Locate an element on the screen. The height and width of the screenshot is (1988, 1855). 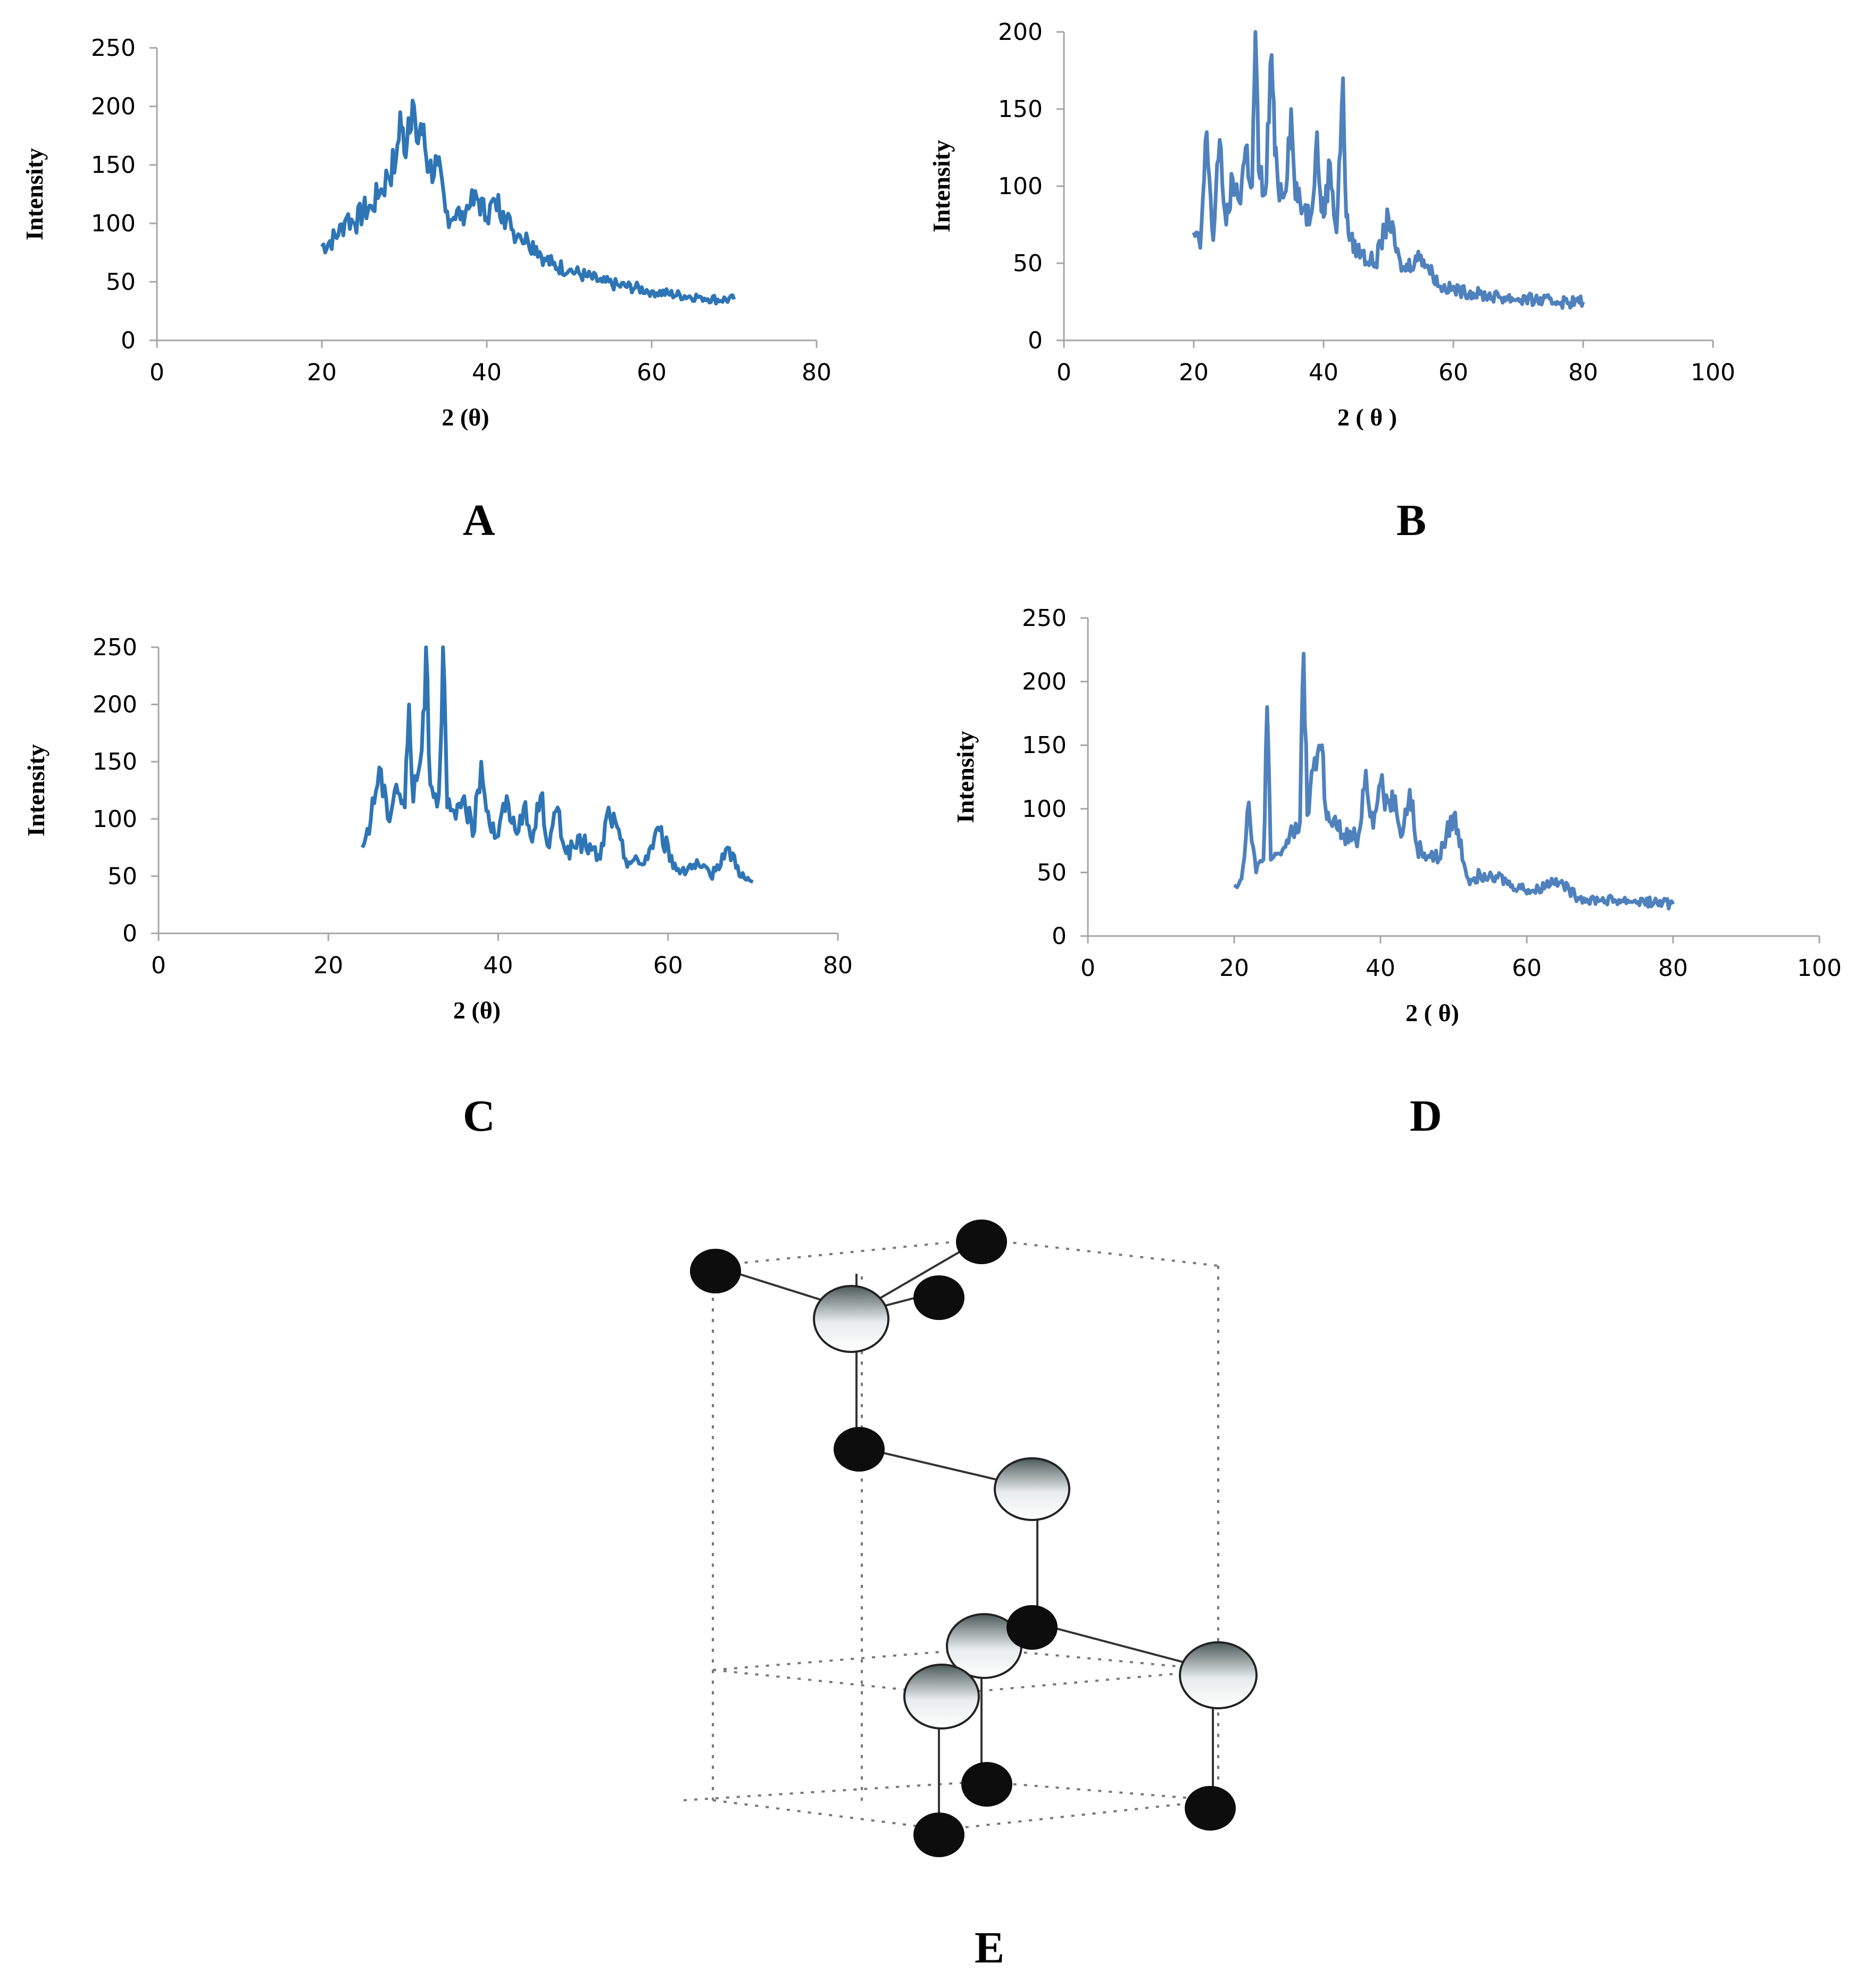
x-axis-label-c: 2 (θ) is located at coordinates (477, 1010).